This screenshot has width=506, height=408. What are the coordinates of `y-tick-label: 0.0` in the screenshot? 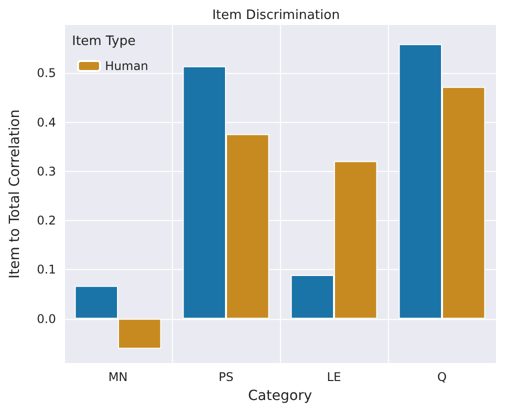 It's located at (46, 319).